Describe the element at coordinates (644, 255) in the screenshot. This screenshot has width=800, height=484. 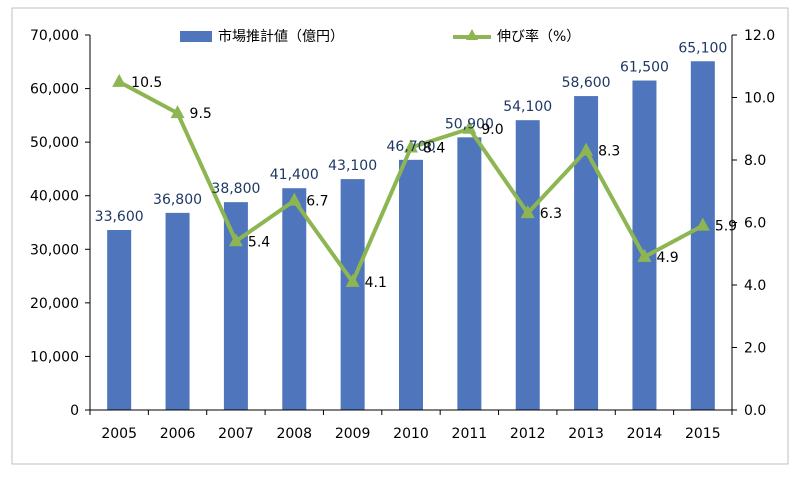
I see `growth-marker-2014` at that location.